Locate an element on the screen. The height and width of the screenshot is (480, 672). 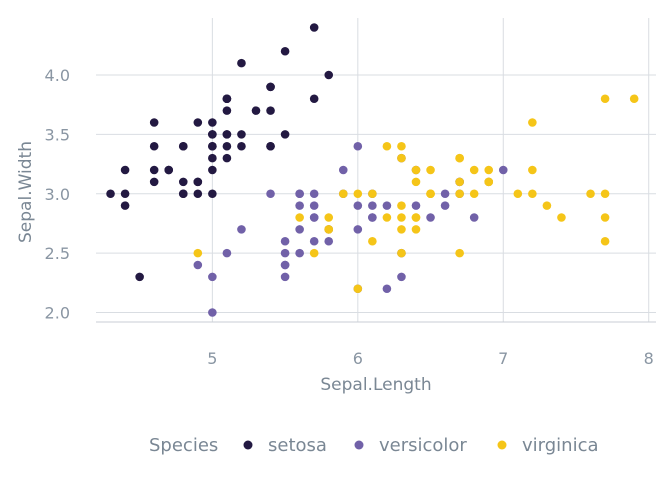
legend-label-virginica: virginica is located at coordinates (560, 445).